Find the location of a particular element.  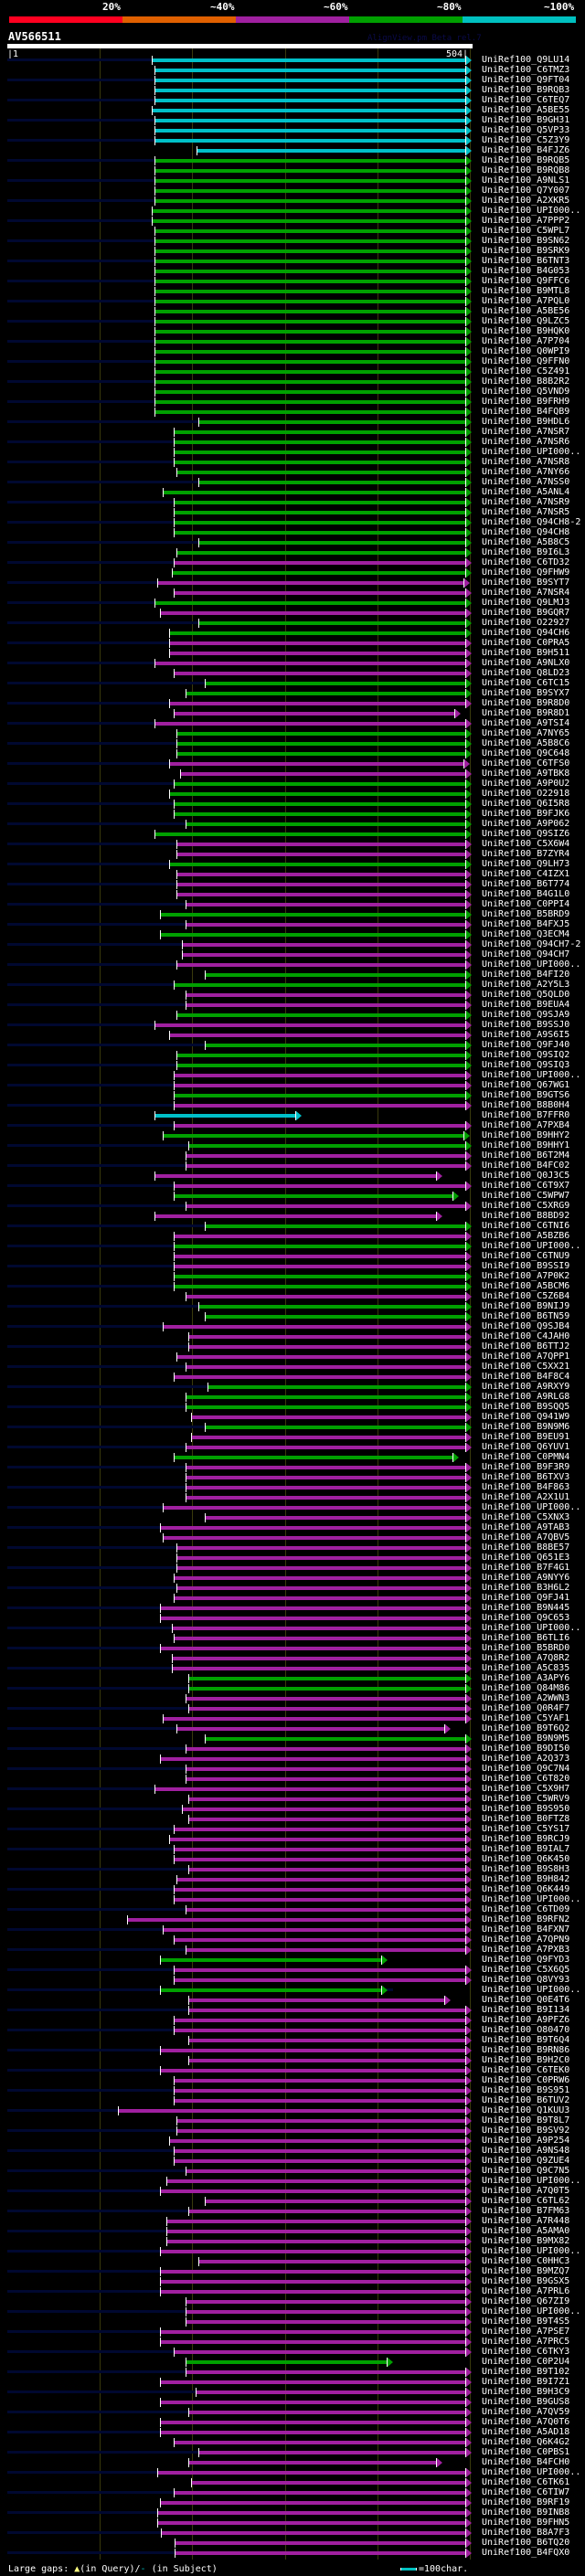

hit-label: UniRef100_A7PXB3 is located at coordinates (526, 1949).